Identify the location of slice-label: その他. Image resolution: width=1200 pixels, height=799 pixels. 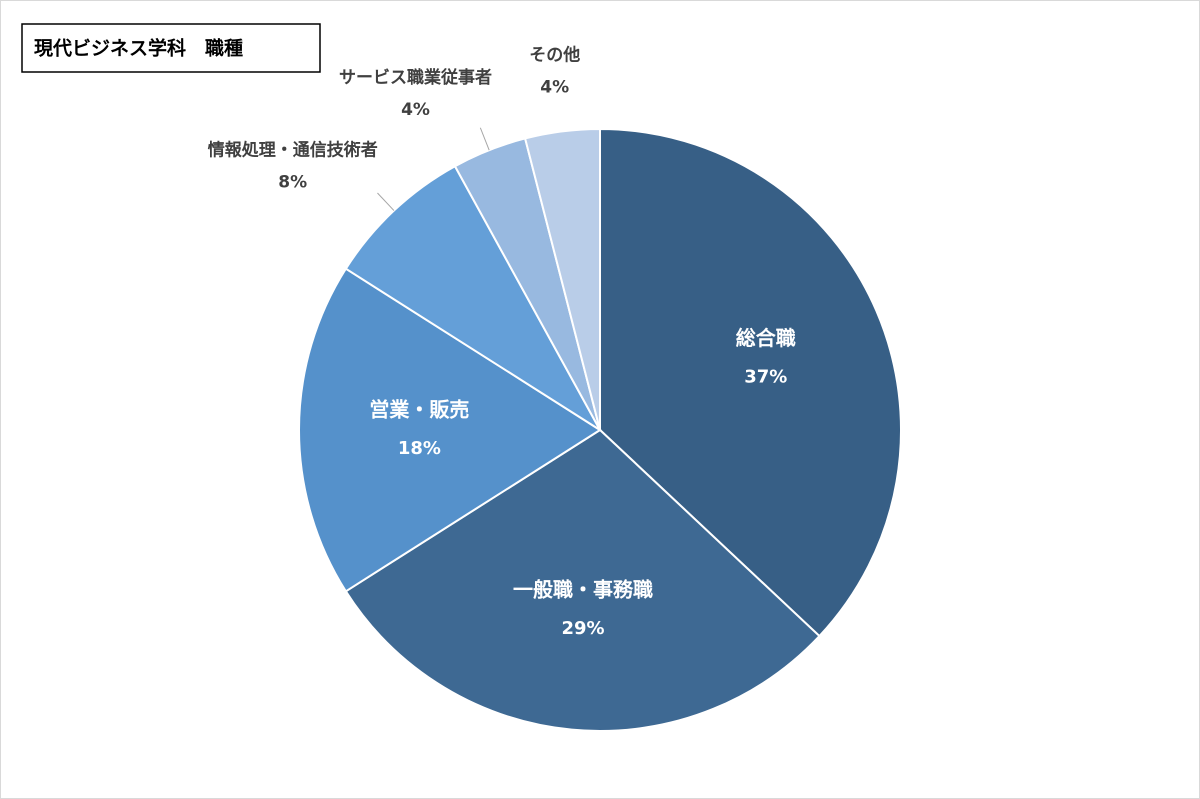
(554, 55).